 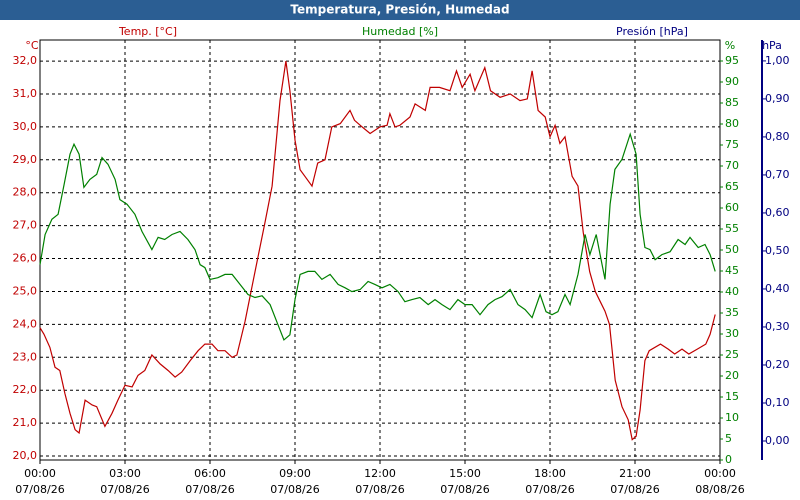 I want to click on y3-tick-label: 0,20, so click(x=777, y=364).